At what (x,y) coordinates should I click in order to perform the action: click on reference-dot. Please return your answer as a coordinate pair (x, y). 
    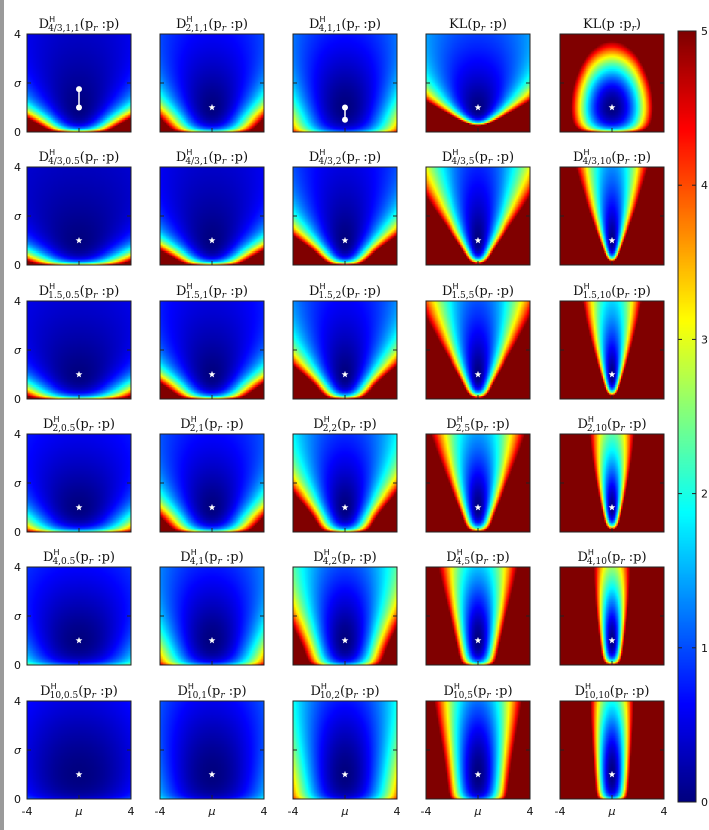
    Looking at the image, I should click on (79, 107).